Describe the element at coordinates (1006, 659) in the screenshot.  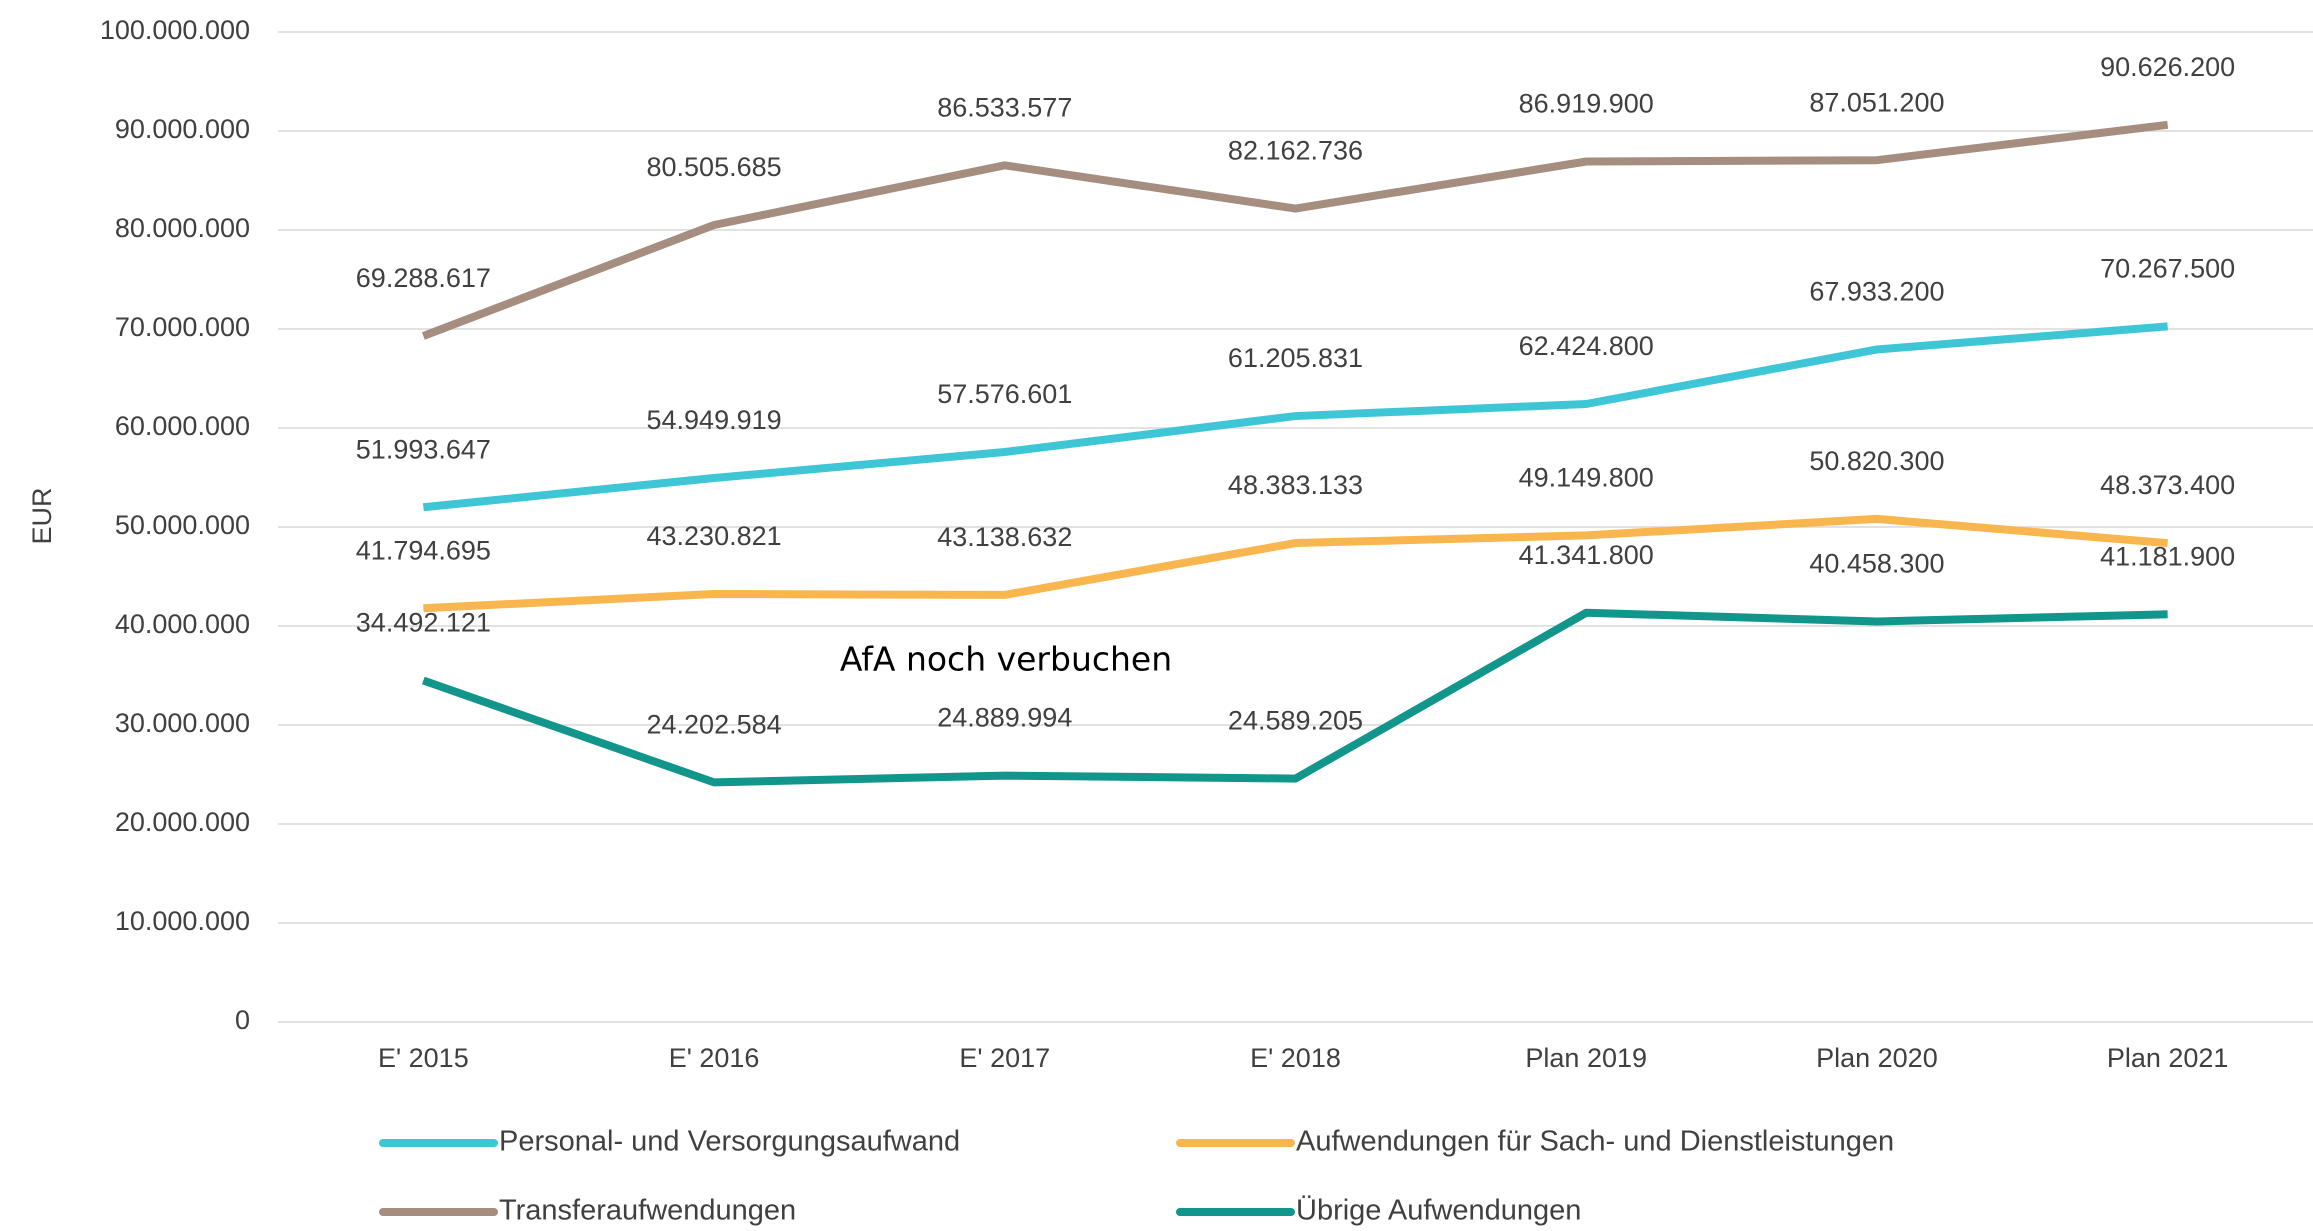
I see `annotation: AfA noch verbuchen` at that location.